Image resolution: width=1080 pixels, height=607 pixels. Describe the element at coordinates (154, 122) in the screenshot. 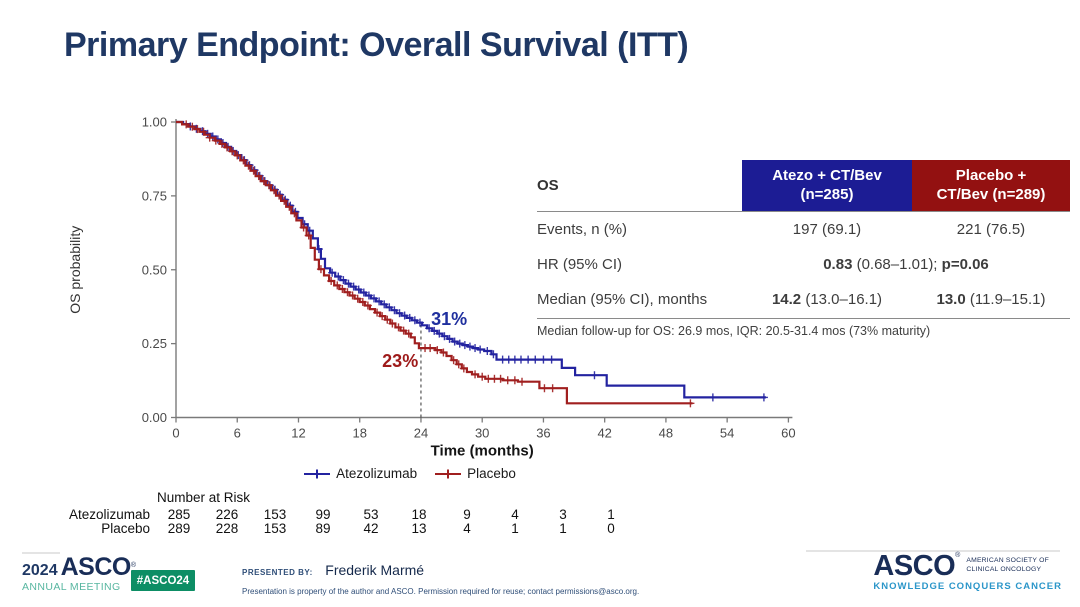

I see `y-tick-label: 1.00` at that location.